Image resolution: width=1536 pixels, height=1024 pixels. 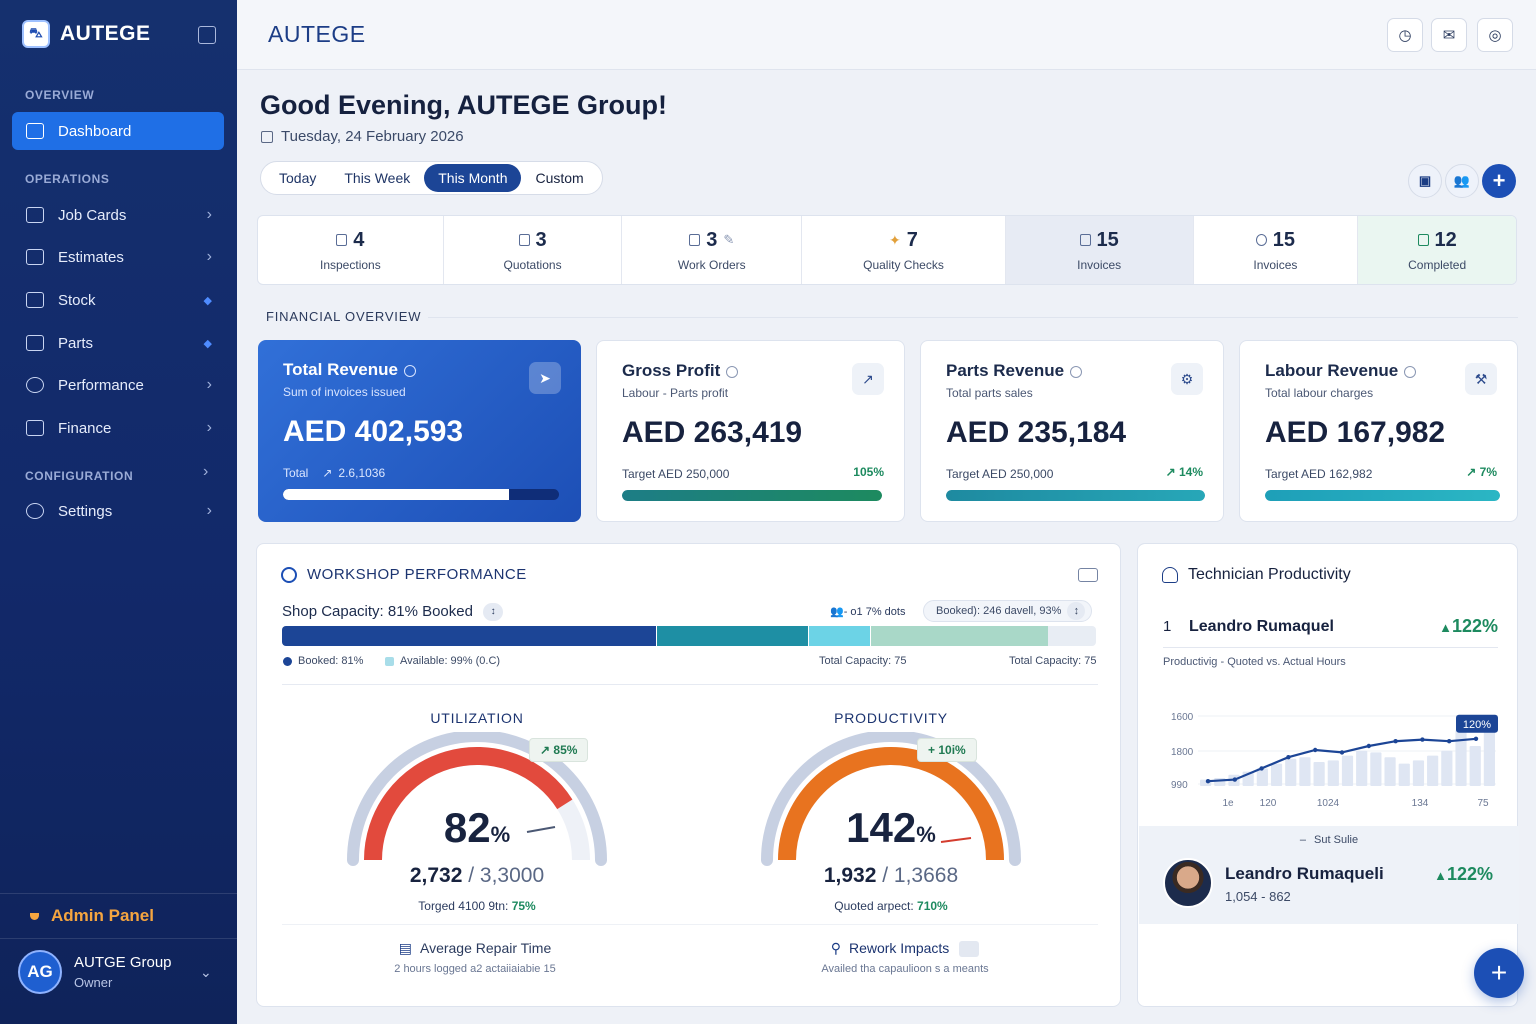 What do you see at coordinates (1499, 973) in the screenshot?
I see `floating-add-button: +` at bounding box center [1499, 973].